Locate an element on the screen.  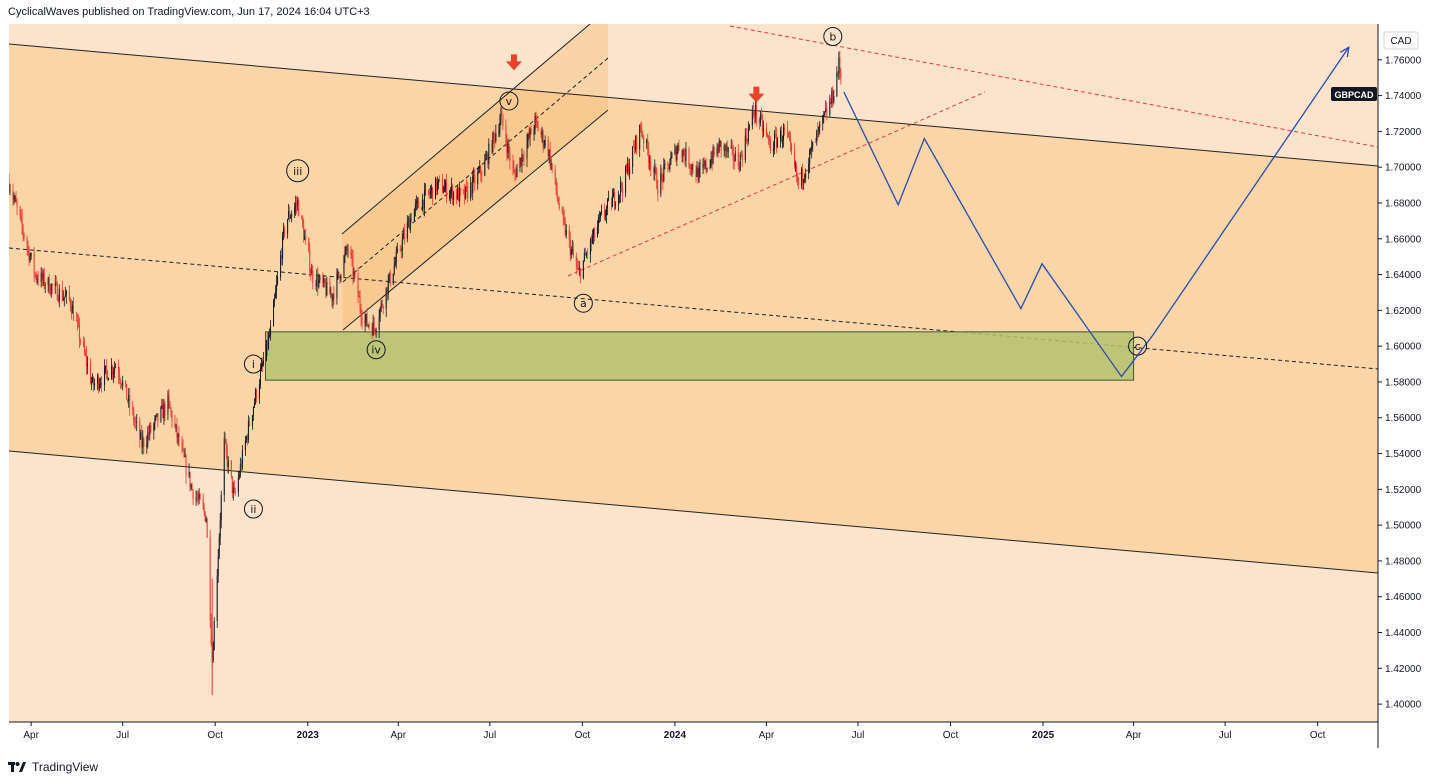
support-zone is located at coordinates (699, 356).